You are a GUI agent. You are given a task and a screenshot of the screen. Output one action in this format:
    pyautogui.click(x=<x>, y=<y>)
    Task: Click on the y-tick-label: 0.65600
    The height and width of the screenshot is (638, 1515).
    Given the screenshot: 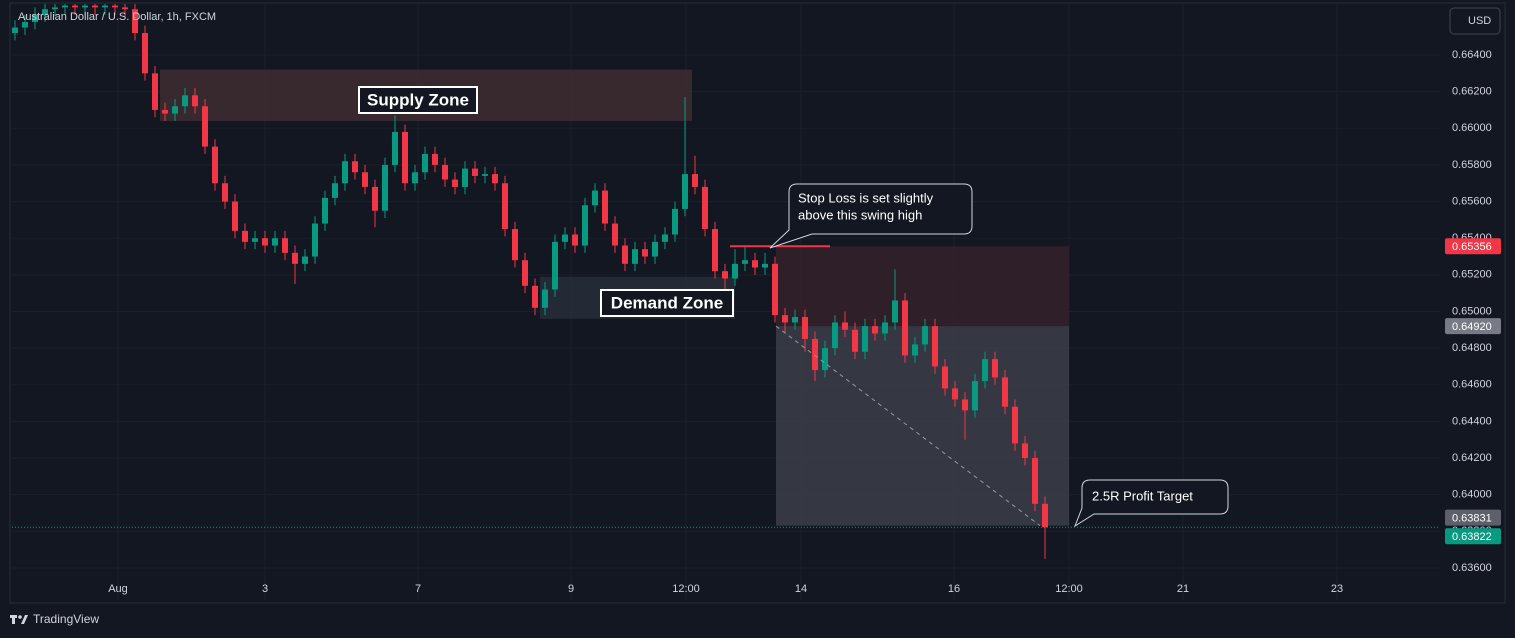 What is the action you would take?
    pyautogui.click(x=1472, y=201)
    